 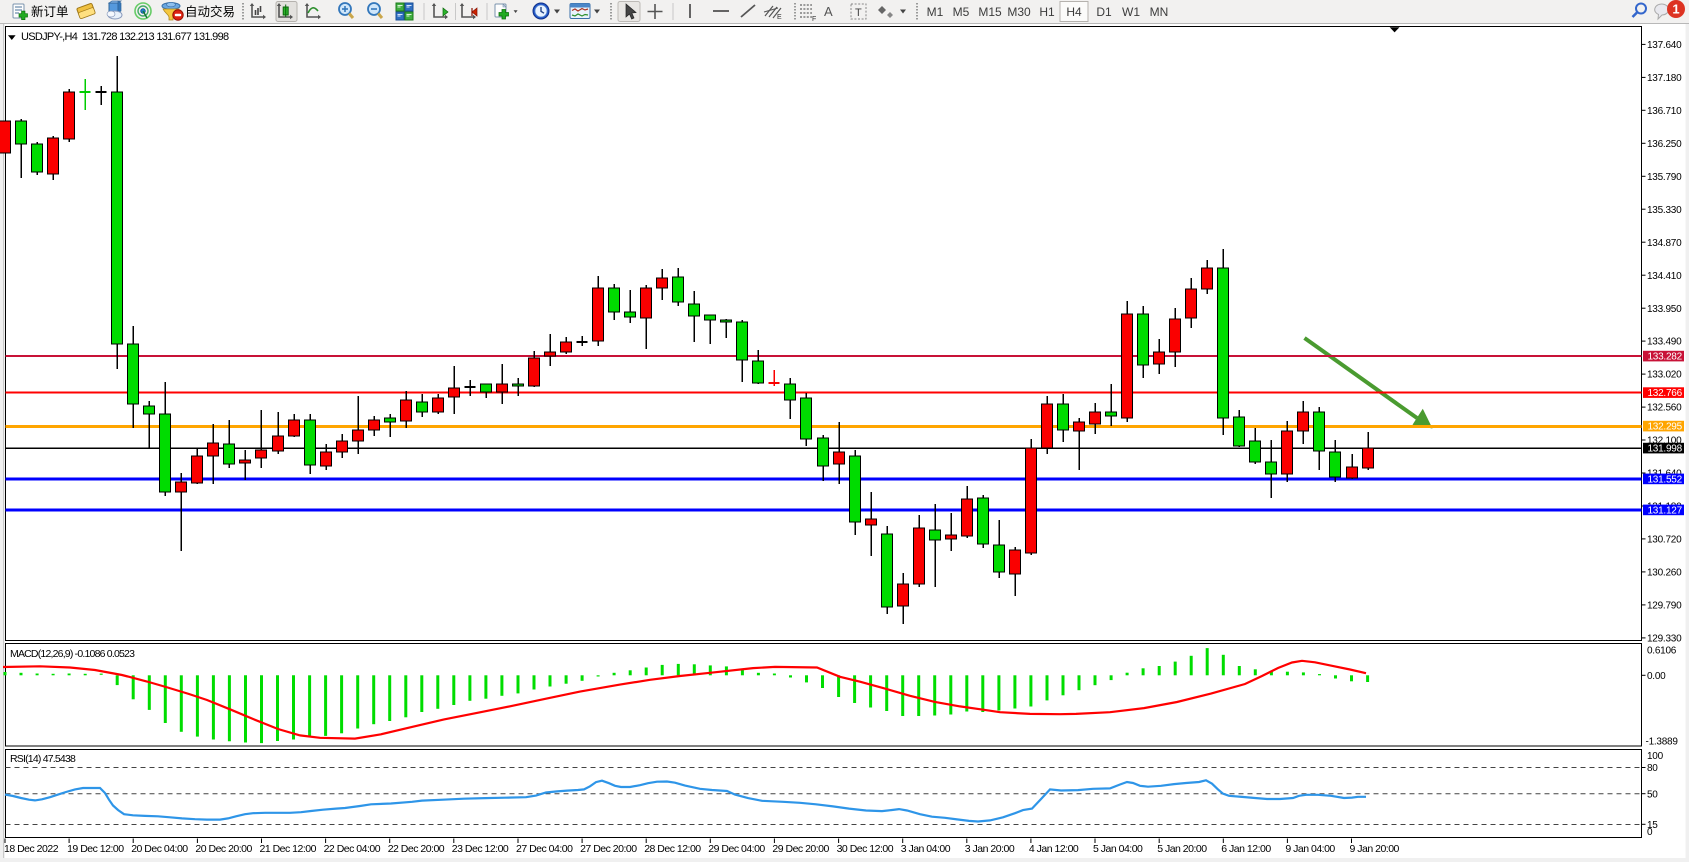 What do you see at coordinates (95, 849) in the screenshot?
I see `svg-text: 19 Dec 12:00` at bounding box center [95, 849].